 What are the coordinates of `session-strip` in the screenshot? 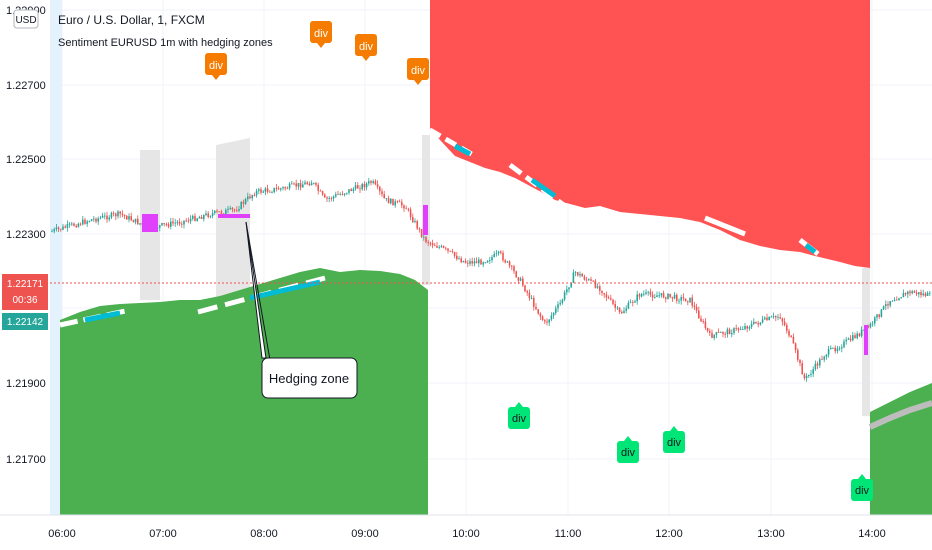 It's located at (56, 257).